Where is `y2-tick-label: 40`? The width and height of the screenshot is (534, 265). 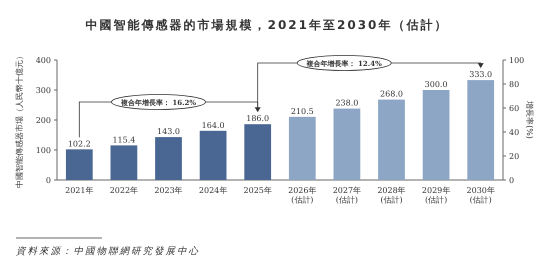
y2-tick-label: 40 is located at coordinates (514, 132).